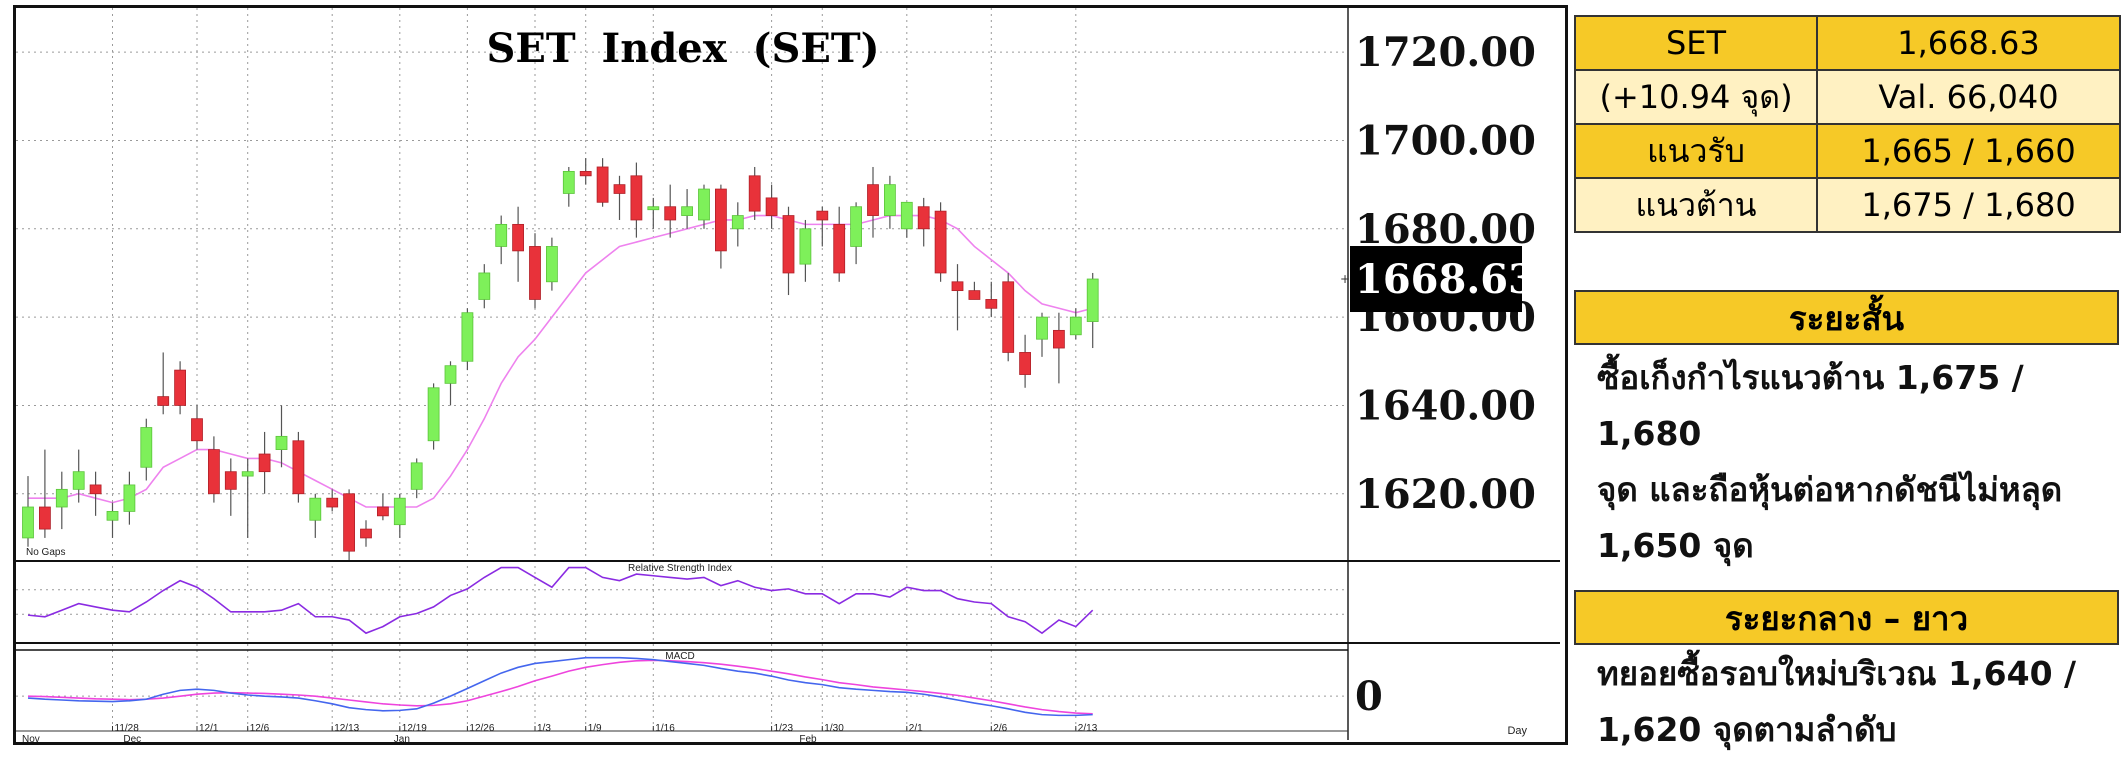 The height and width of the screenshot is (758, 2124). Describe the element at coordinates (682, 48) in the screenshot. I see `chart-title: SET Index (SET)` at that location.